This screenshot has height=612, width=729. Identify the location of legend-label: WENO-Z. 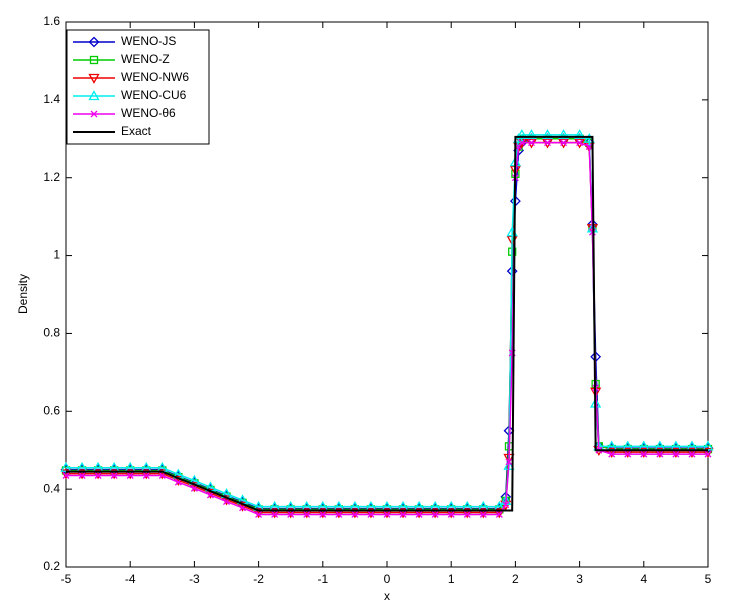
(145, 59).